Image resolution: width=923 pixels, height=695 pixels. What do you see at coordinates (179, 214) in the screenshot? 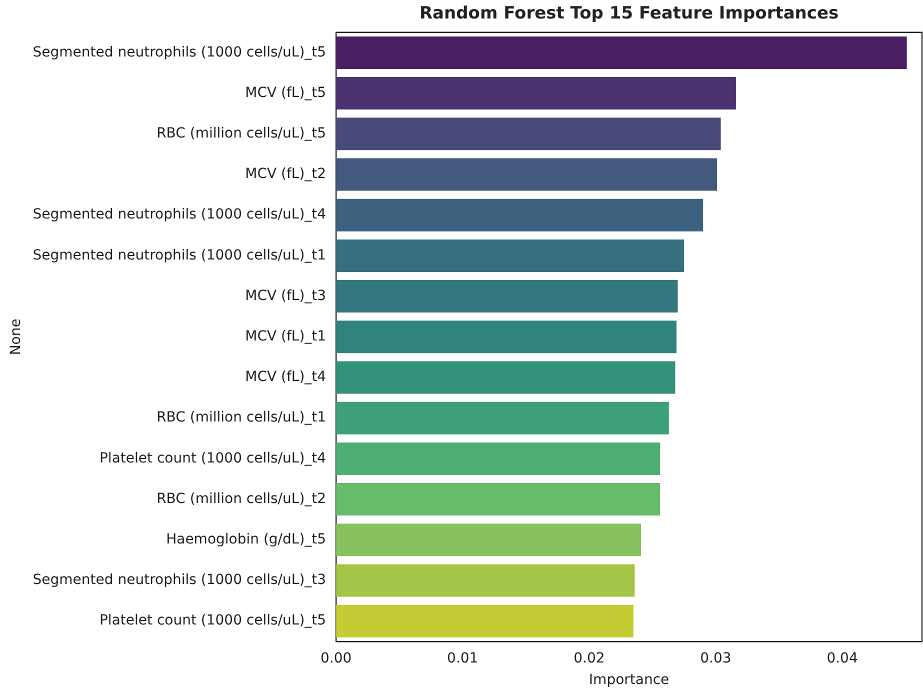
I see `y-tick-label: Segmented neutrophils (1000 cells/uL)_t4` at bounding box center [179, 214].